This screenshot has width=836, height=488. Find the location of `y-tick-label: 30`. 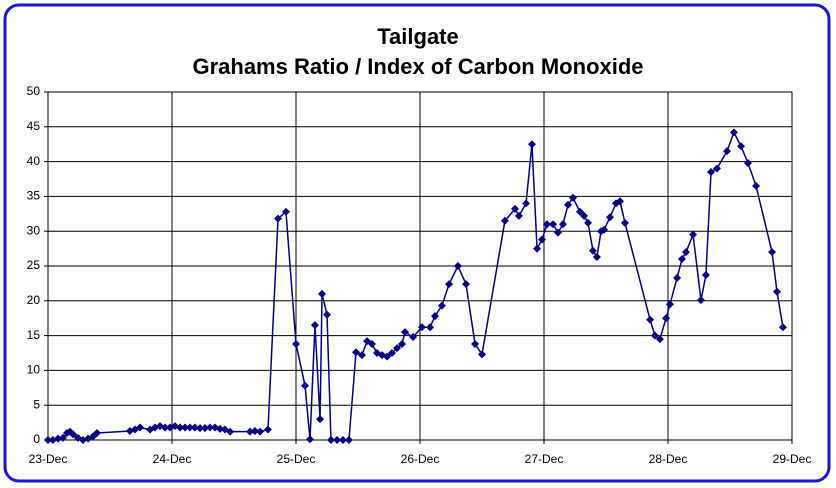

y-tick-label: 30 is located at coordinates (34, 230).